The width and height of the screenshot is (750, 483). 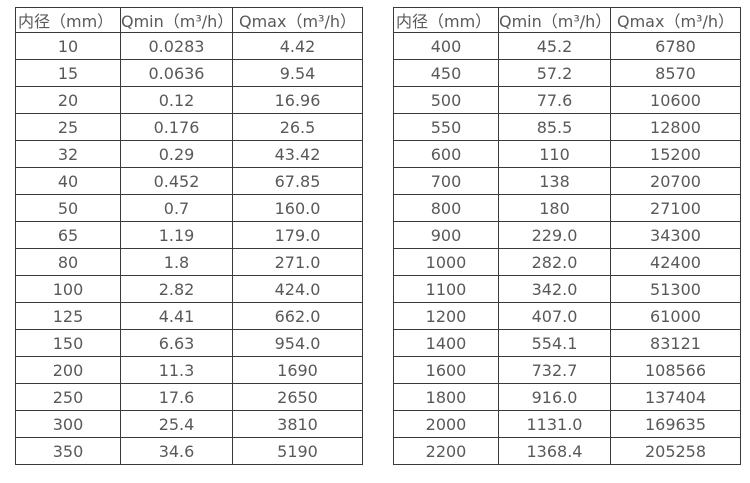 What do you see at coordinates (446, 343) in the screenshot?
I see `table-cell: 1400` at bounding box center [446, 343].